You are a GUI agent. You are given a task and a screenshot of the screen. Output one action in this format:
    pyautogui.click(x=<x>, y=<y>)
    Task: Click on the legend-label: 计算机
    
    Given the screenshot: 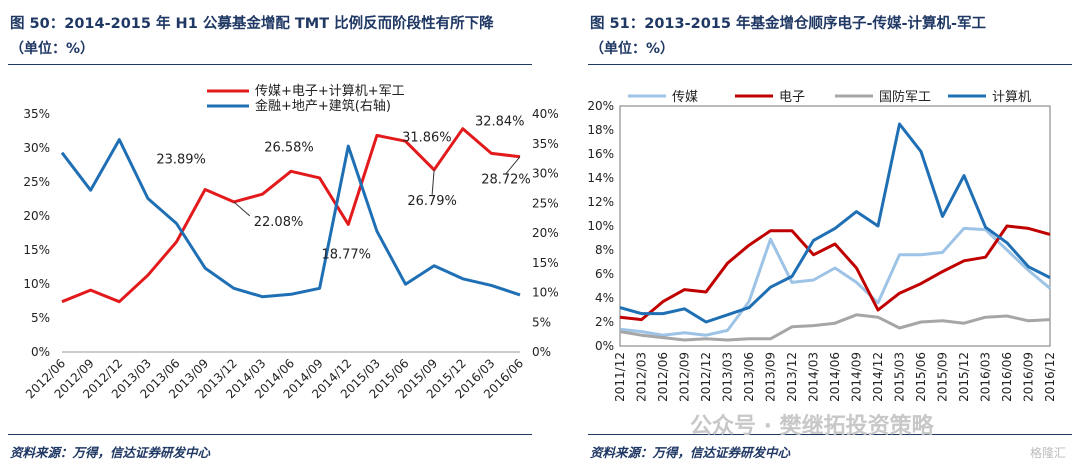 What is the action you would take?
    pyautogui.click(x=1011, y=97)
    